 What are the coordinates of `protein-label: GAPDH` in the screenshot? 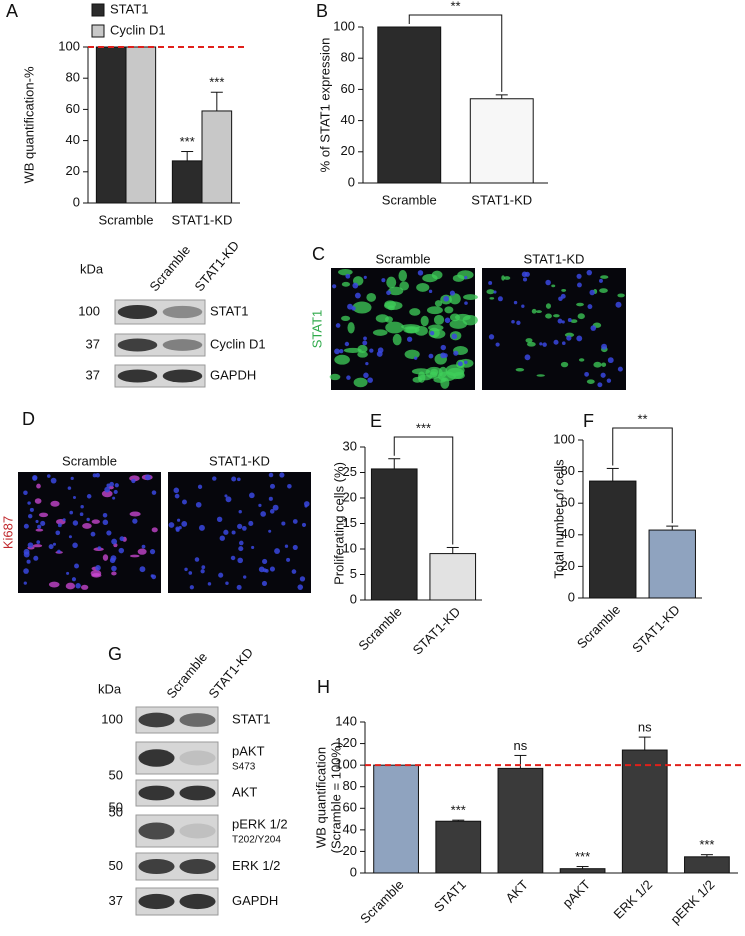 It's located at (255, 900).